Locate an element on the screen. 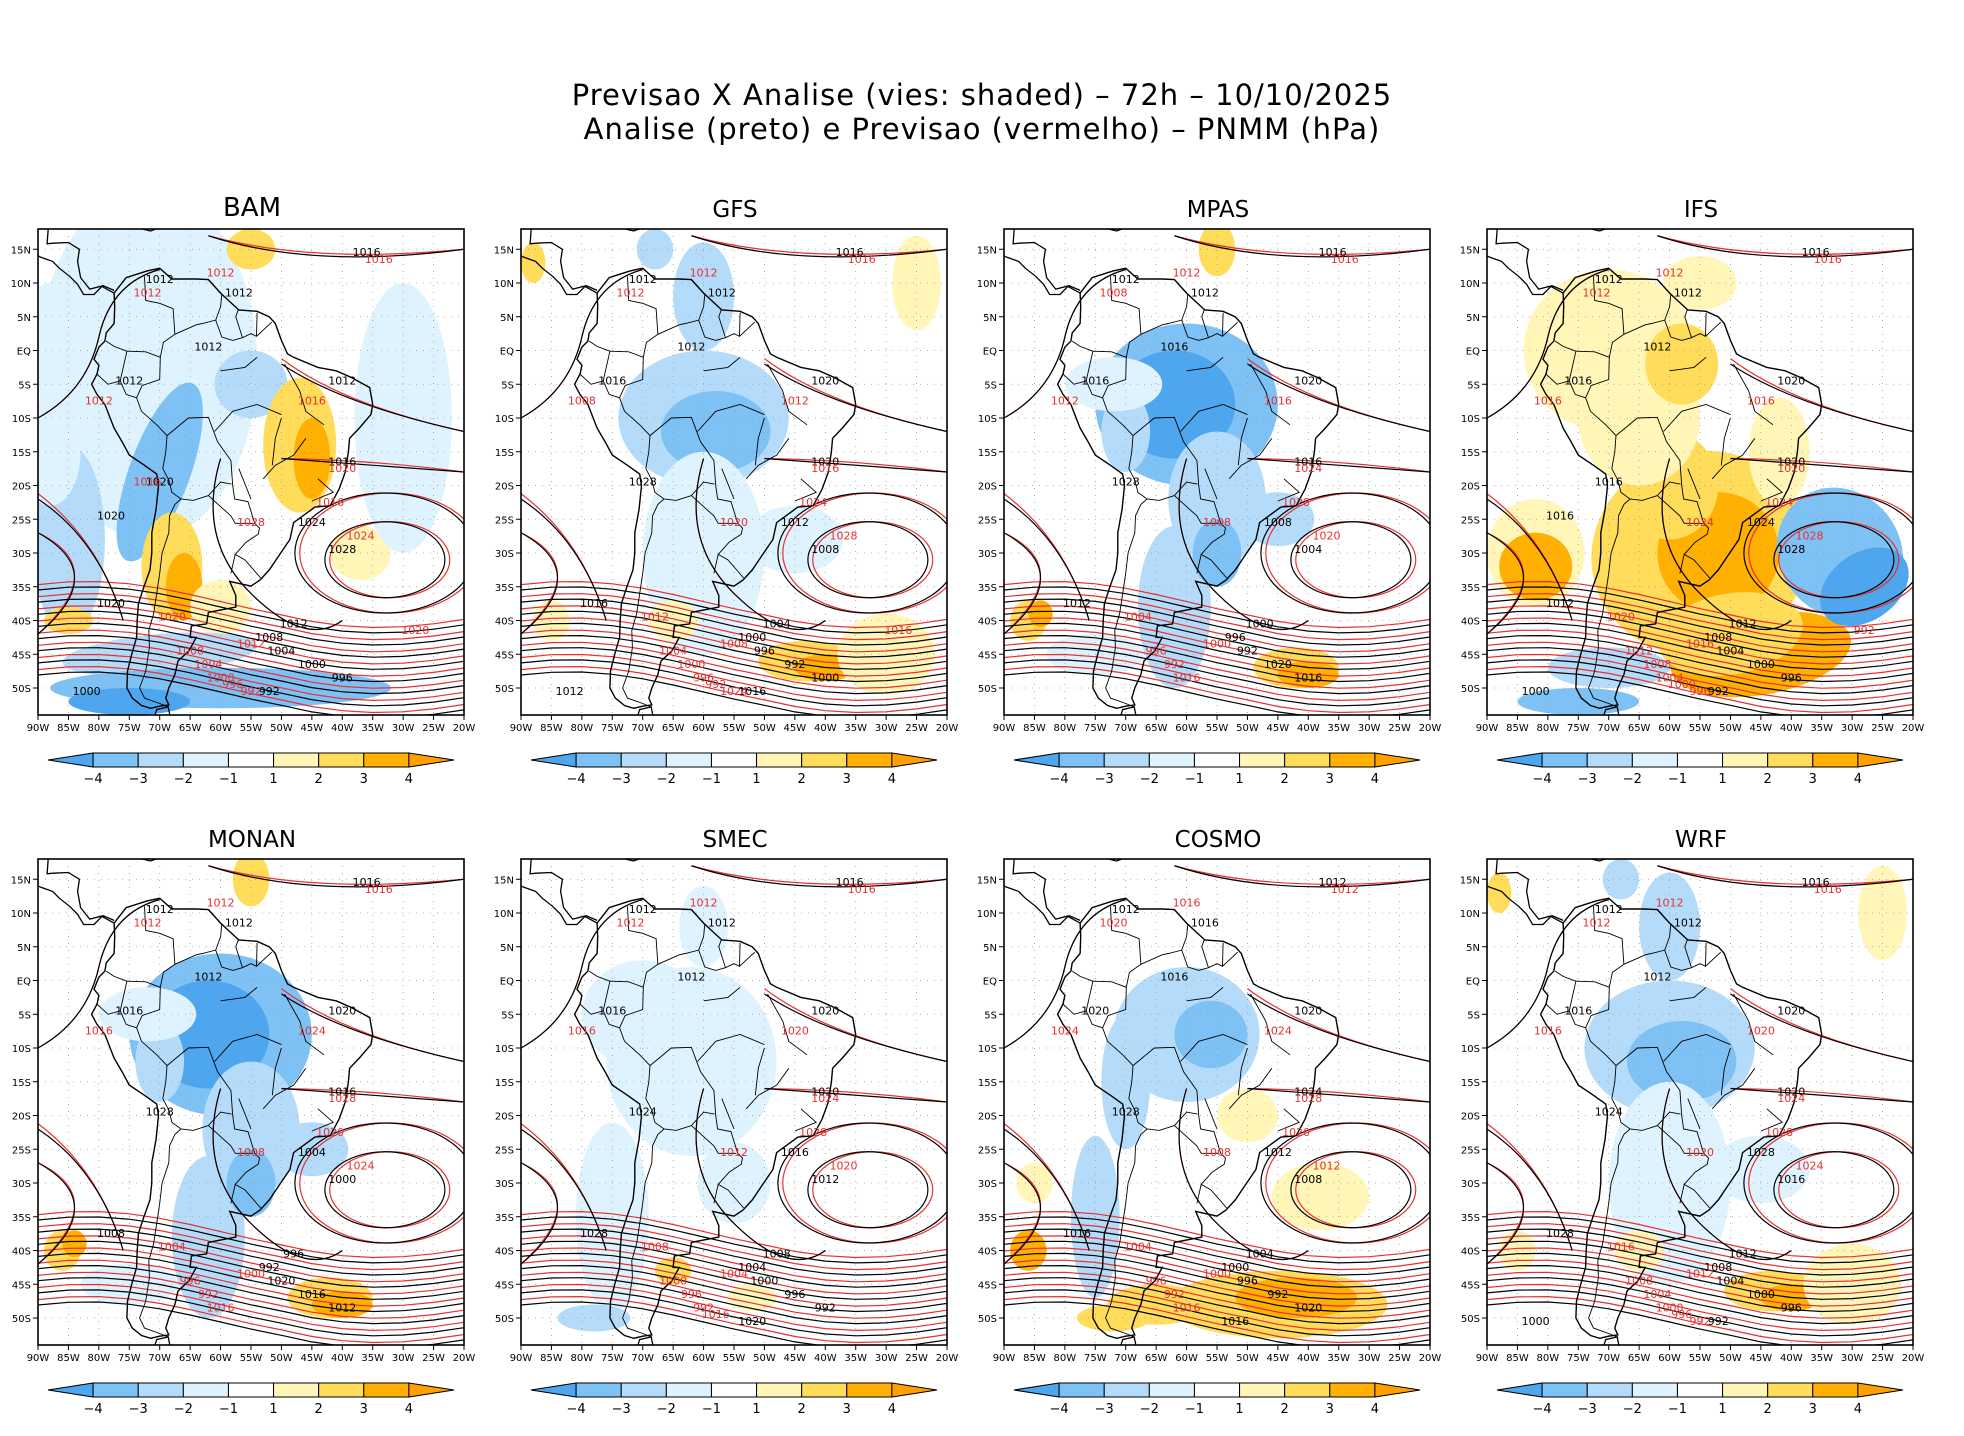  colorbar-tick-label: −2 is located at coordinates (1149, 1409).